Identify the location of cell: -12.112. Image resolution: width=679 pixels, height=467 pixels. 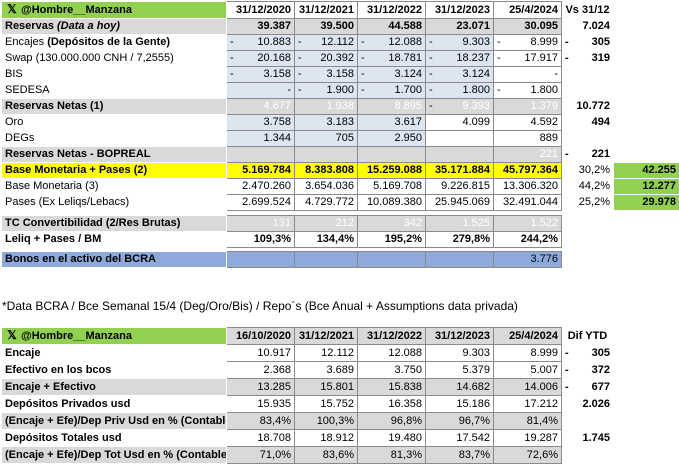
(326, 42).